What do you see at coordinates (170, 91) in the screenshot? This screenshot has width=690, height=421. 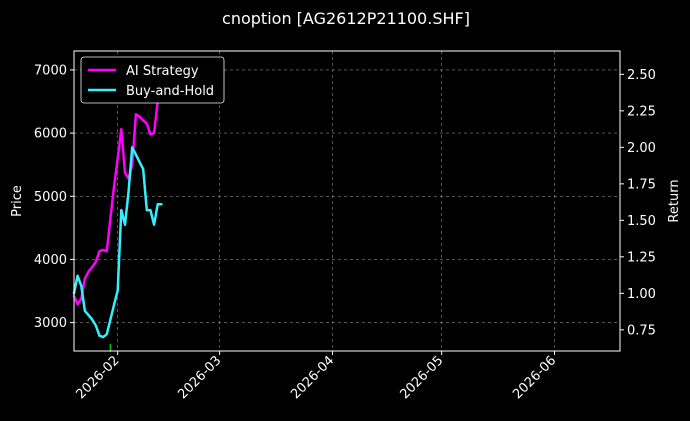 I see `legend-label-buy-and-hold: Buy-and-Hold` at bounding box center [170, 91].